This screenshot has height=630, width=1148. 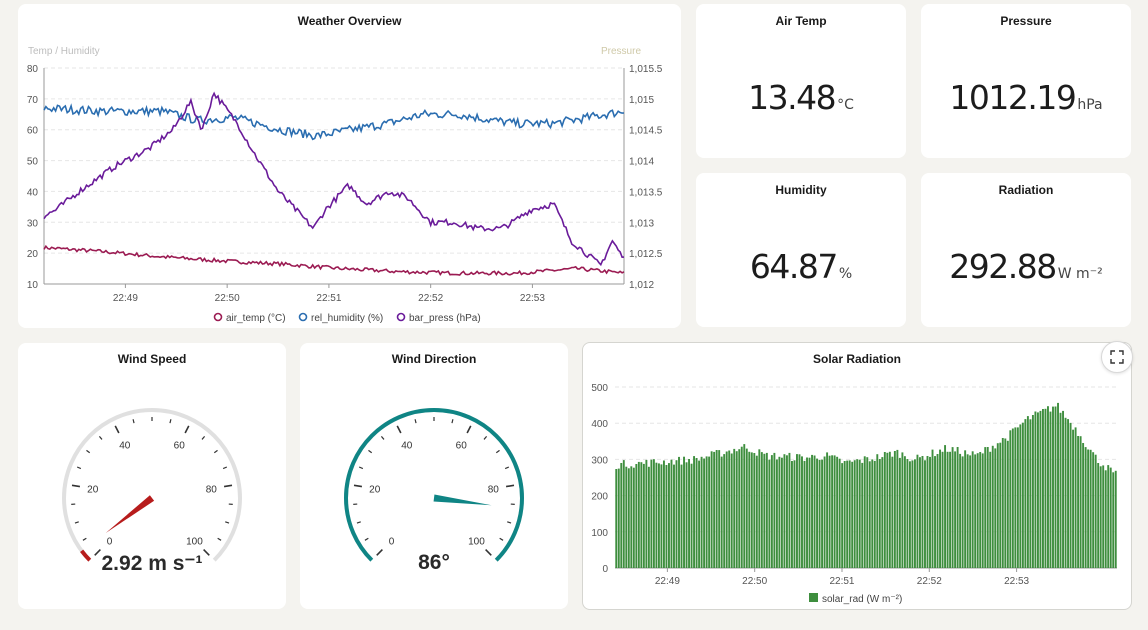 What do you see at coordinates (1012, 97) in the screenshot?
I see `pressure-value: 1012.19` at bounding box center [1012, 97].